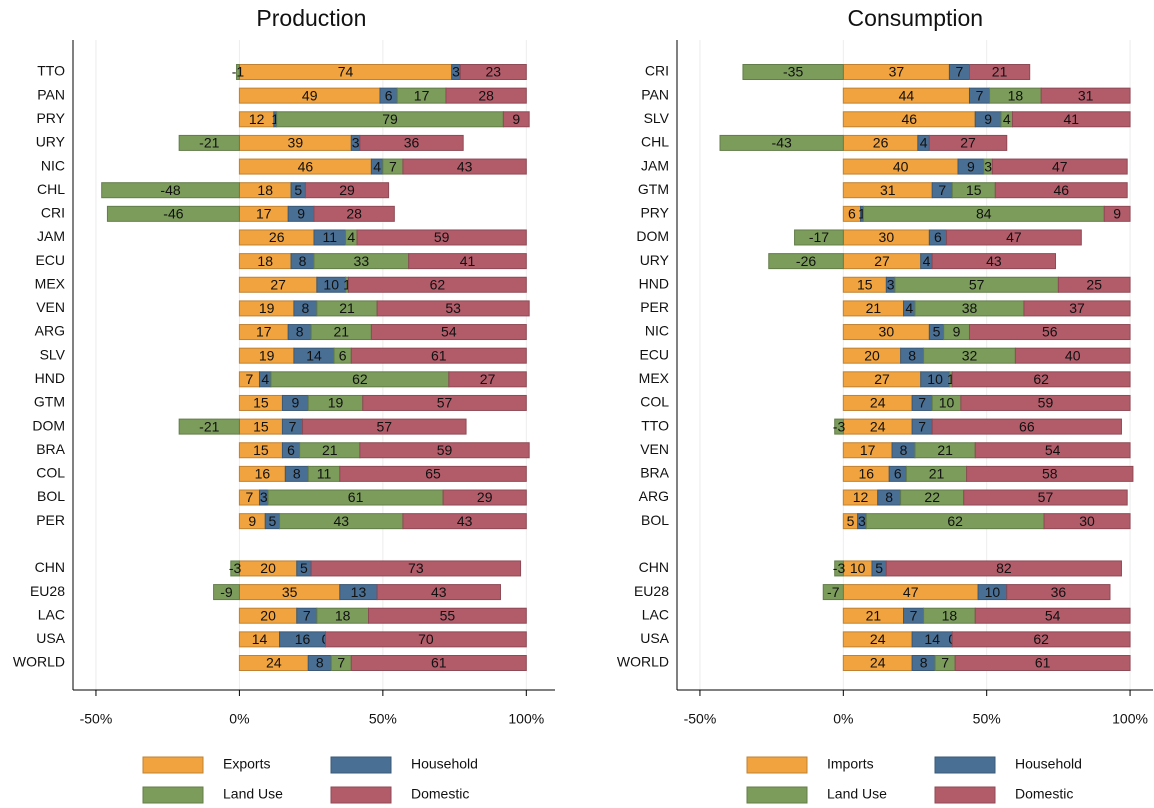 Image resolution: width=1154 pixels, height=808 pixels. I want to click on y-tick-label: LAC, so click(51, 614).